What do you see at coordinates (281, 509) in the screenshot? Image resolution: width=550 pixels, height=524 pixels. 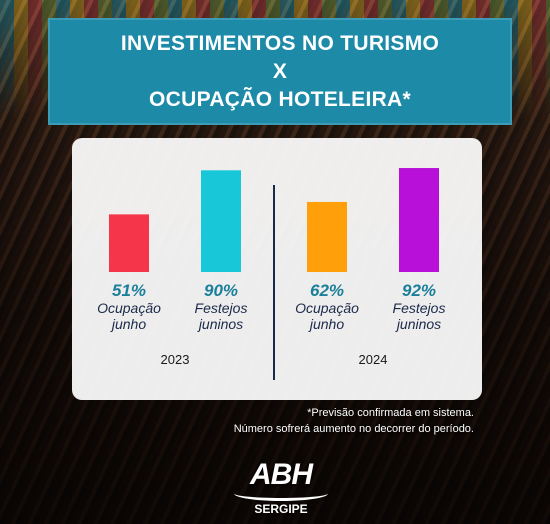 I see `logo-subtitle: SERGIPE` at bounding box center [281, 509].